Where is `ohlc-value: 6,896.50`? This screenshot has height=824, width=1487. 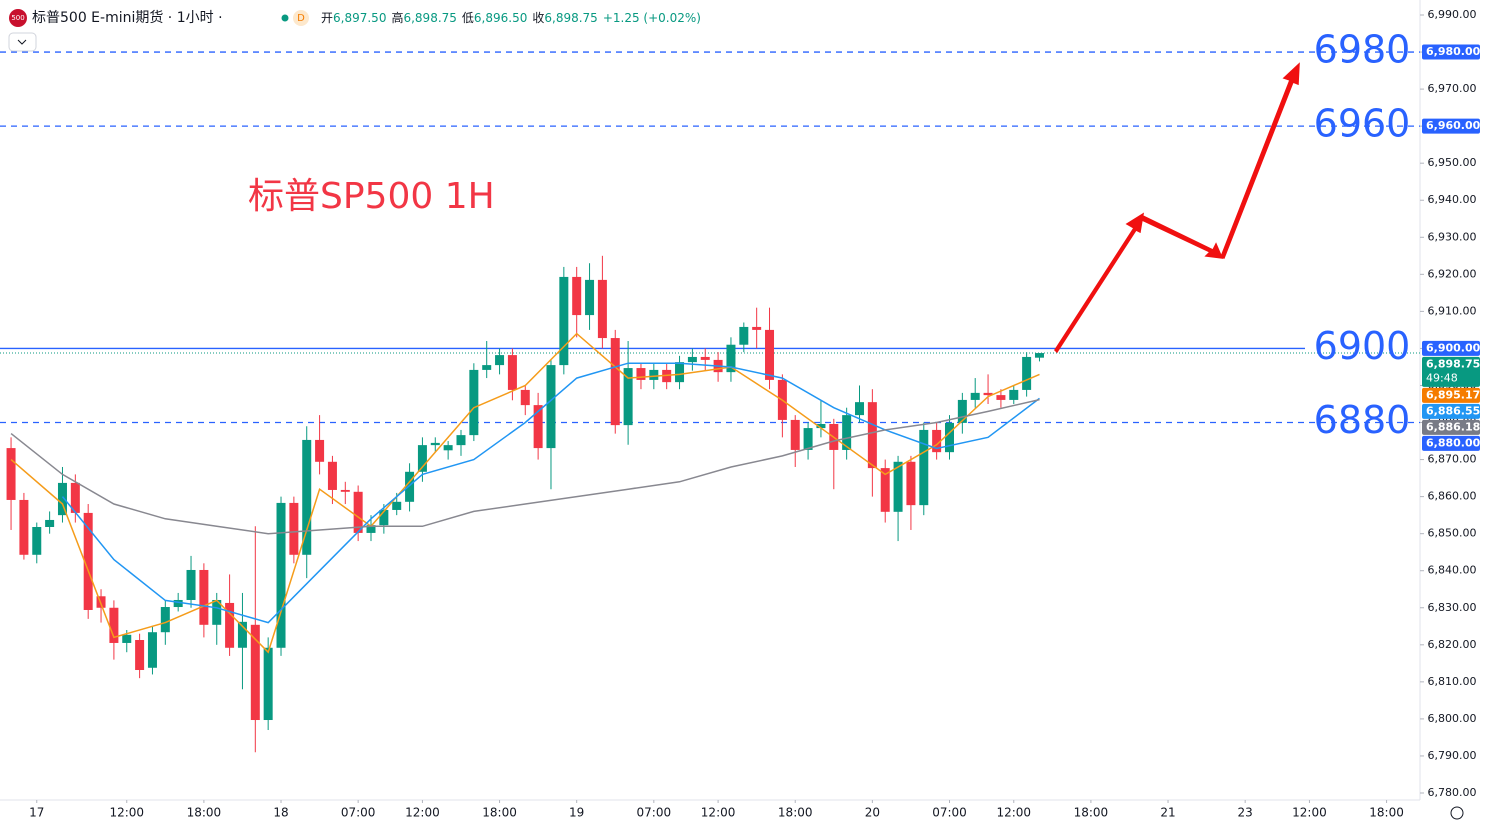
ohlc-value: 6,896.50 is located at coordinates (500, 18).